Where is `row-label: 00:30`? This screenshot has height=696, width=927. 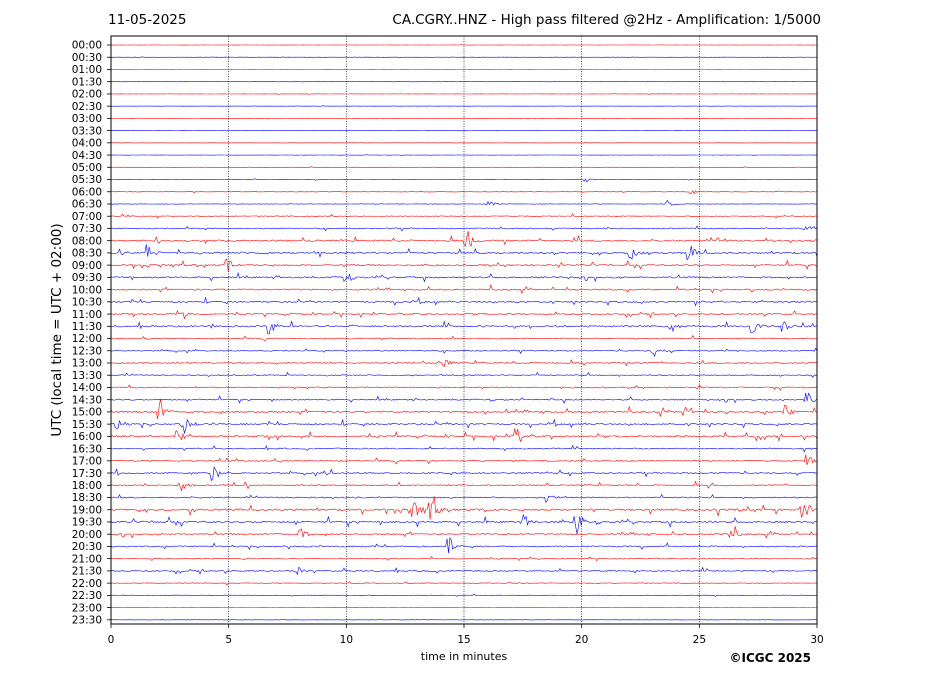
row-label: 00:30 is located at coordinates (87, 58).